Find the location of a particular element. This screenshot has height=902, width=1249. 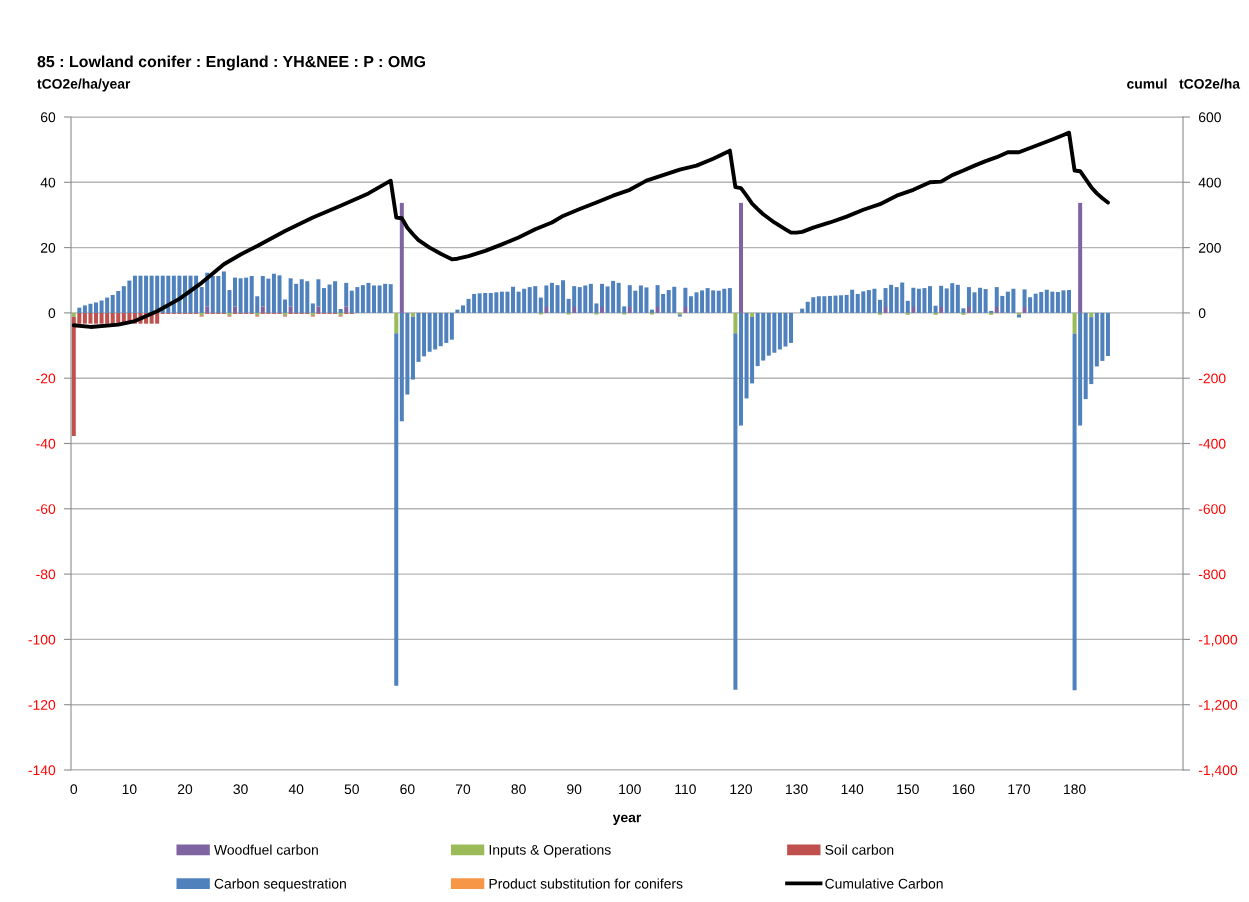

y2-tick-label: -800 is located at coordinates (1212, 574).